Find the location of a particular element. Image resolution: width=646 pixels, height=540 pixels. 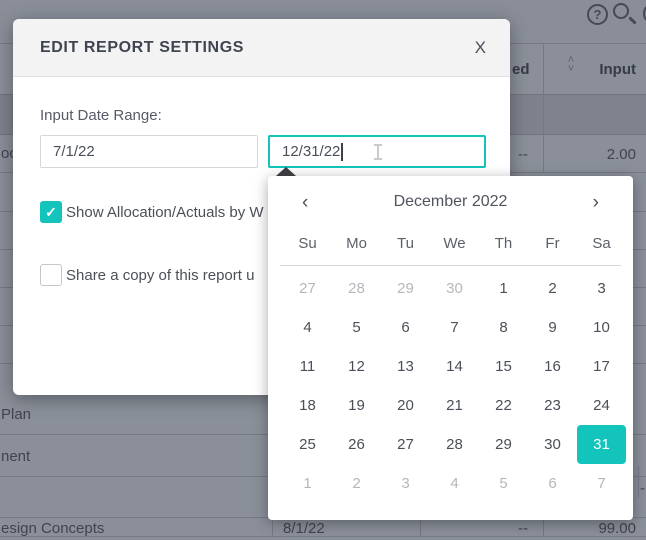

row-name-fragment: esign Concepts is located at coordinates (53, 528).